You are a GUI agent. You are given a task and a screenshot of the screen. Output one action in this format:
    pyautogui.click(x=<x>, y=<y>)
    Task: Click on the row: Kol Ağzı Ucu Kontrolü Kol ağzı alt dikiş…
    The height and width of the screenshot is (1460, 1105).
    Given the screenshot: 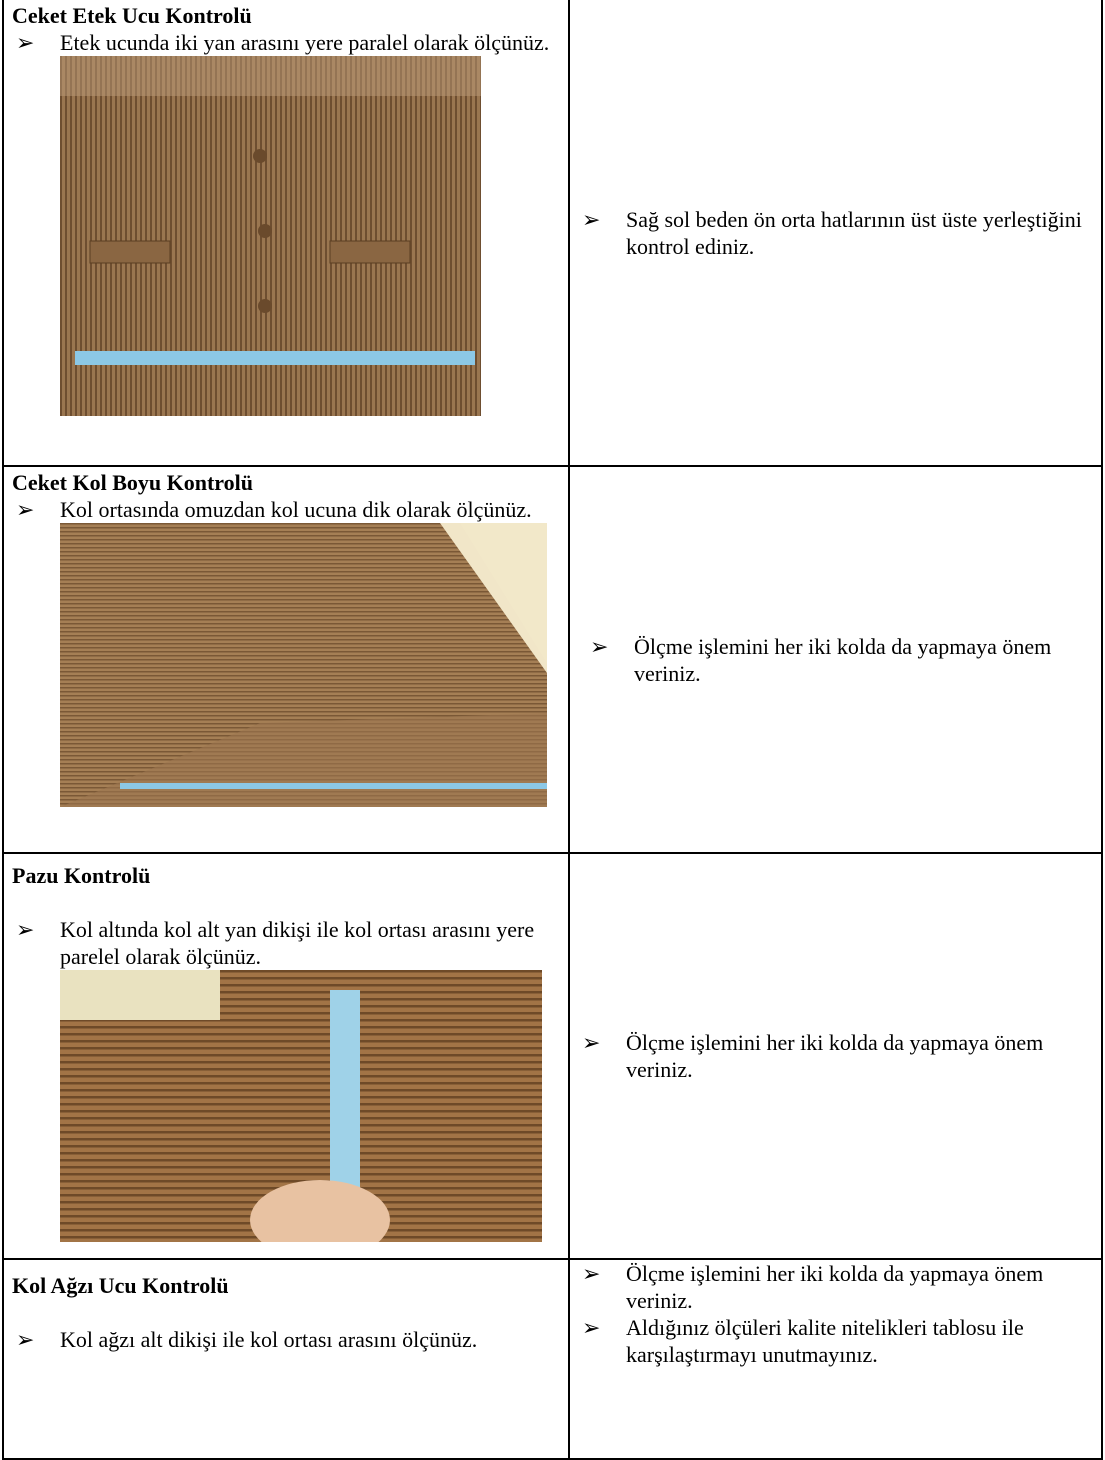 What is the action you would take?
    pyautogui.click(x=552, y=1359)
    